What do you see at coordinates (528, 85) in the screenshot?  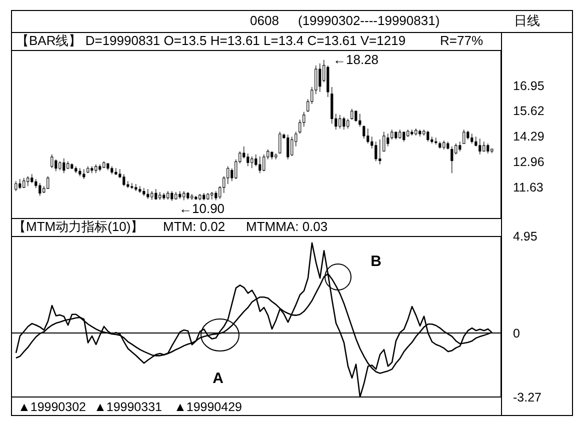 I see `y-tick-label: 16.95` at bounding box center [528, 85].